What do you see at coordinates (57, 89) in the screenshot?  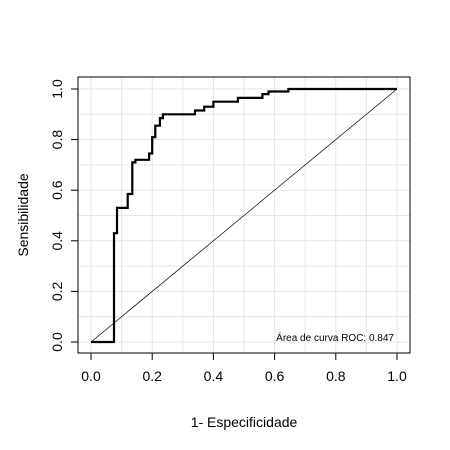 I see `y-tick-label: 1.0` at bounding box center [57, 89].